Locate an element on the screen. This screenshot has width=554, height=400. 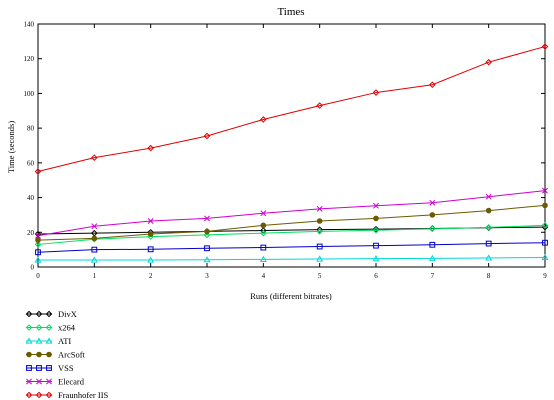
y-tick-label: 100 is located at coordinates (29, 94).